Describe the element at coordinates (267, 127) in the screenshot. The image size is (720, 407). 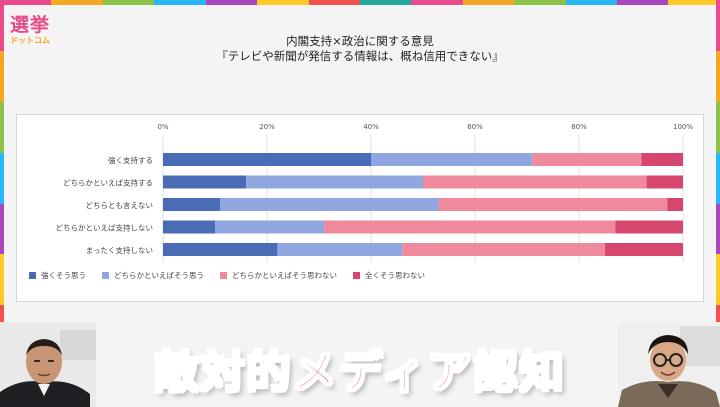
I see `x-tick-label: 20%` at that location.